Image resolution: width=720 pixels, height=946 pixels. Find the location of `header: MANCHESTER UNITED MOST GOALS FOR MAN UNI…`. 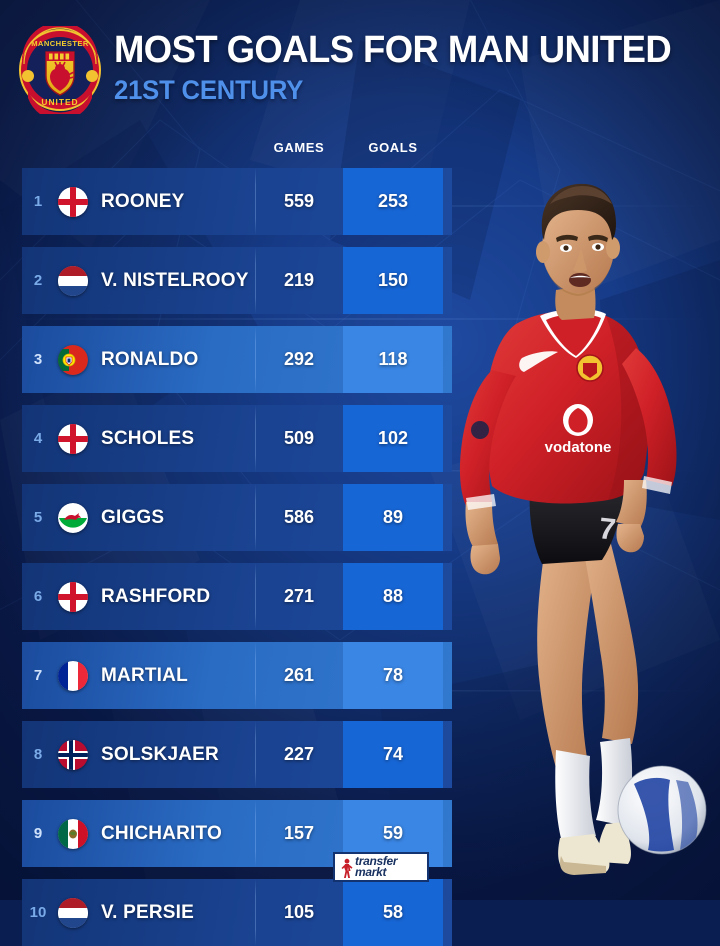

header: MANCHESTER UNITED MOST GOALS FOR MAN UNI… is located at coordinates (360, 64).